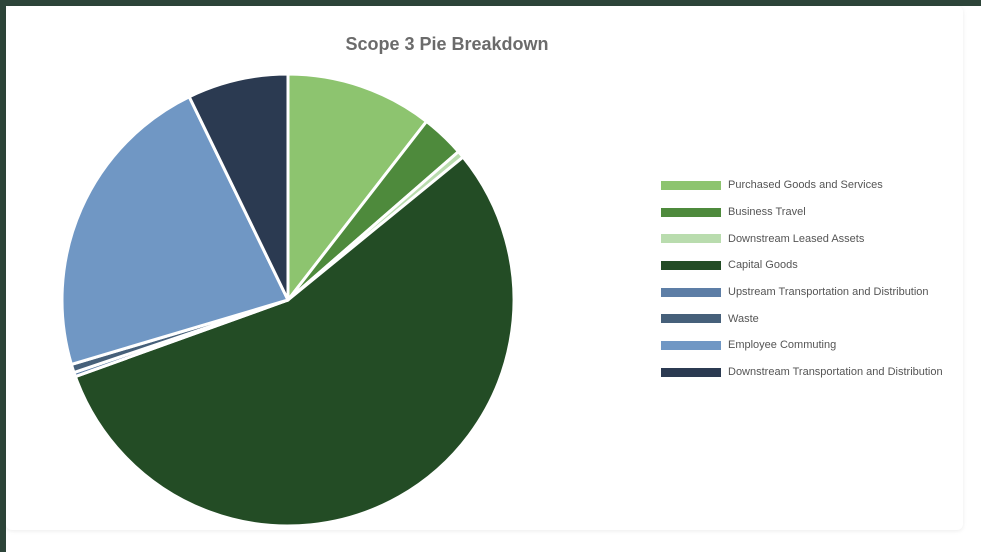 This screenshot has height=552, width=981. What do you see at coordinates (796, 238) in the screenshot?
I see `legend-label: Downstream Leased Assets` at bounding box center [796, 238].